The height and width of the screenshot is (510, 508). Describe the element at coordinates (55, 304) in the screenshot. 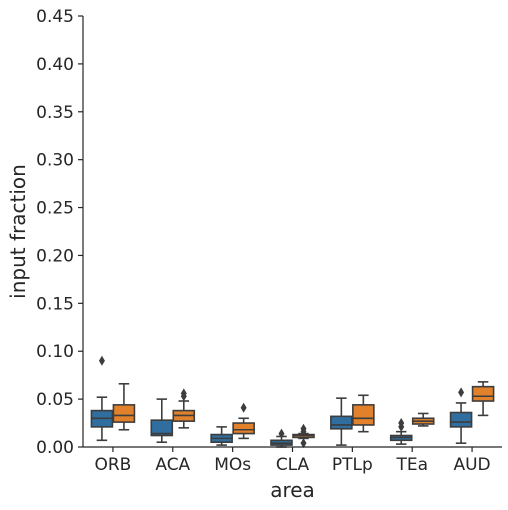

I see `y-tick-label: 0.15` at that location.